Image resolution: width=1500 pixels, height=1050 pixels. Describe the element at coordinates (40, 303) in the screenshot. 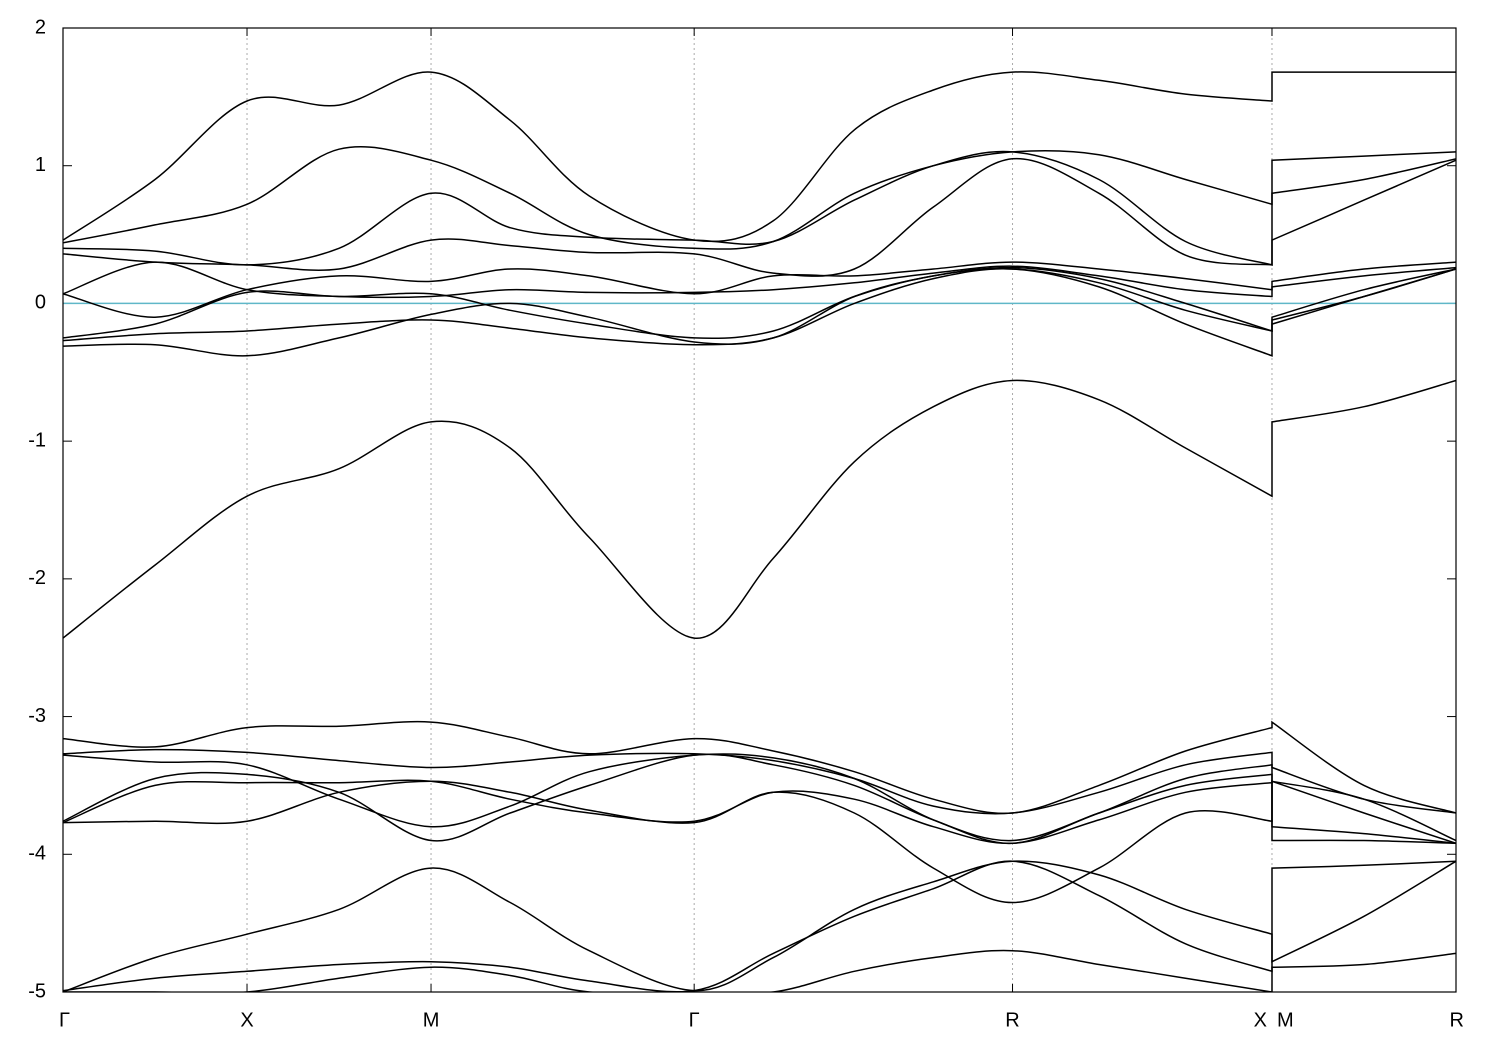

I see `y-tick-label: 0` at that location.